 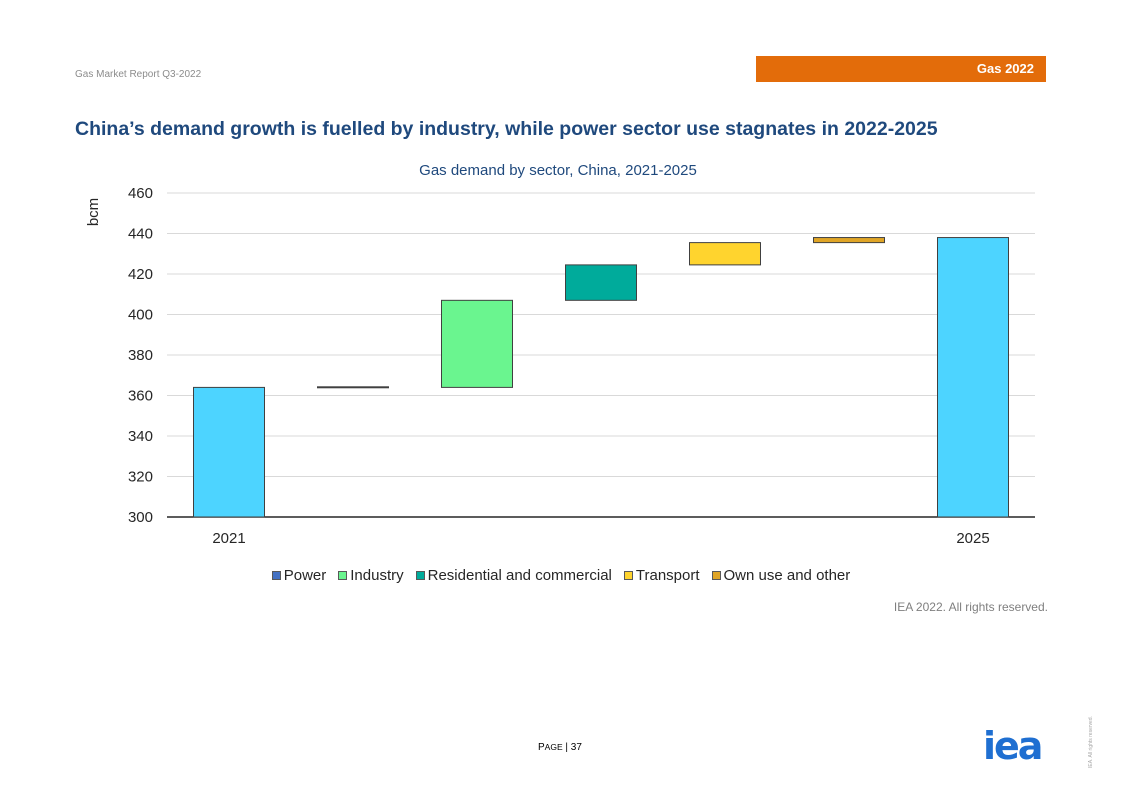 What do you see at coordinates (228, 538) in the screenshot?
I see `x-tick-label: 2021` at bounding box center [228, 538].